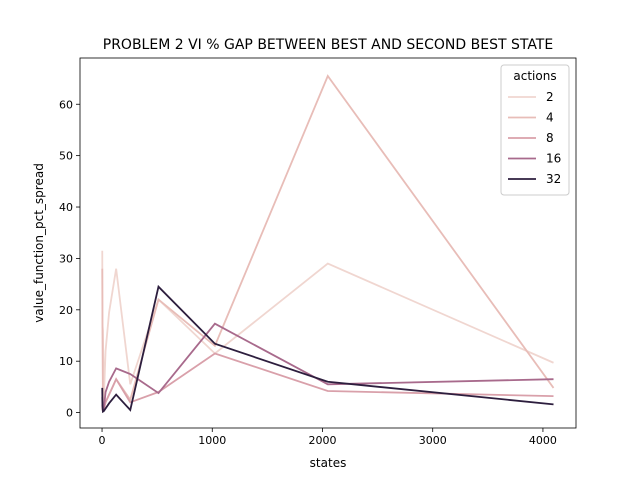 The height and width of the screenshot is (480, 640). I want to click on x-tick-label: 2000, so click(322, 440).